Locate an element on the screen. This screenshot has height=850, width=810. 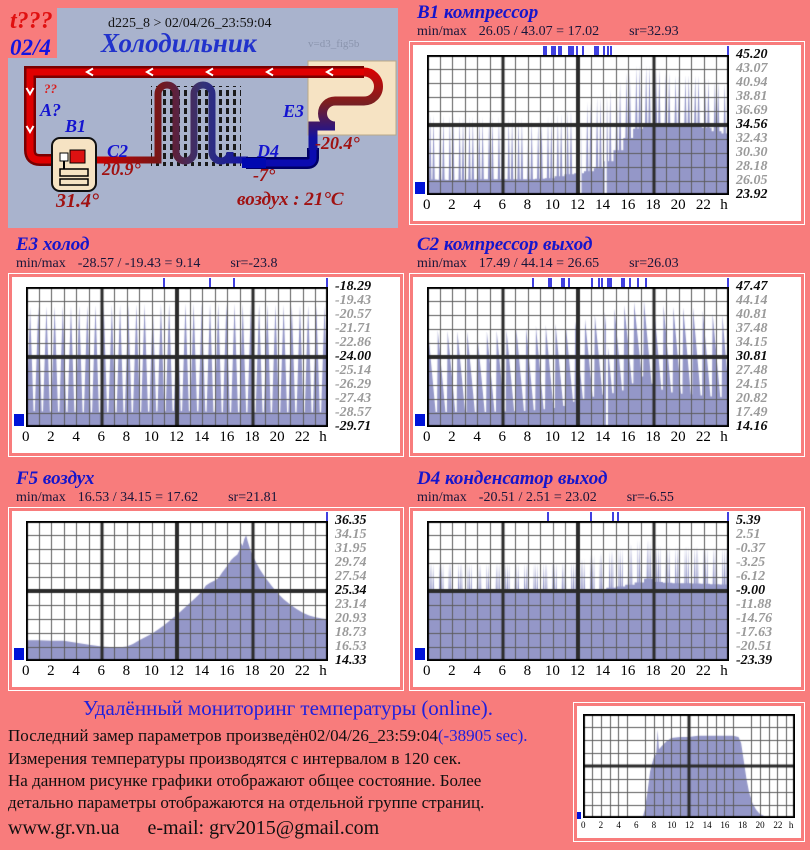
minmax-values: 16.53 / 34.15 = 17.62 is located at coordinates (138, 497).